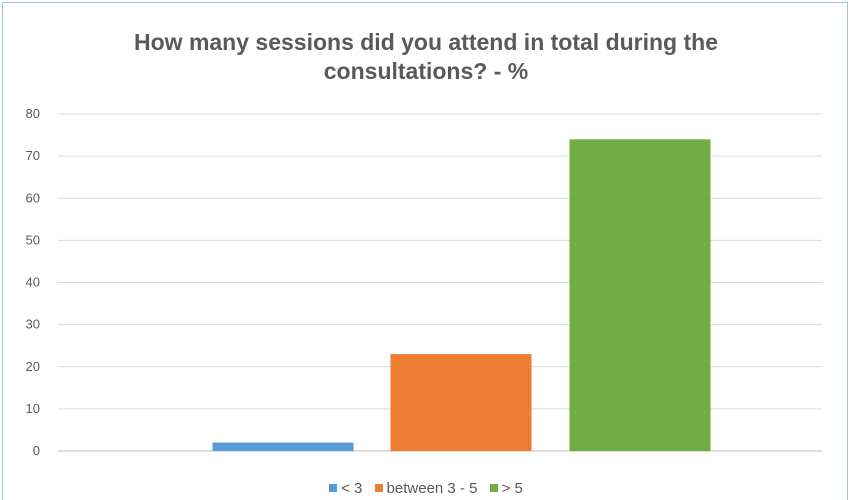 This screenshot has height=500, width=852. I want to click on y-tick-label: 0, so click(36, 450).